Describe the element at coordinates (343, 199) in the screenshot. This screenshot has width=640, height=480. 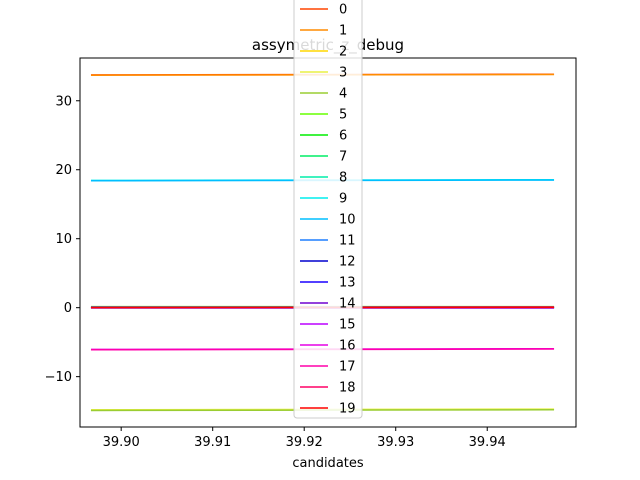
I see `legend-label-9: 9` at that location.